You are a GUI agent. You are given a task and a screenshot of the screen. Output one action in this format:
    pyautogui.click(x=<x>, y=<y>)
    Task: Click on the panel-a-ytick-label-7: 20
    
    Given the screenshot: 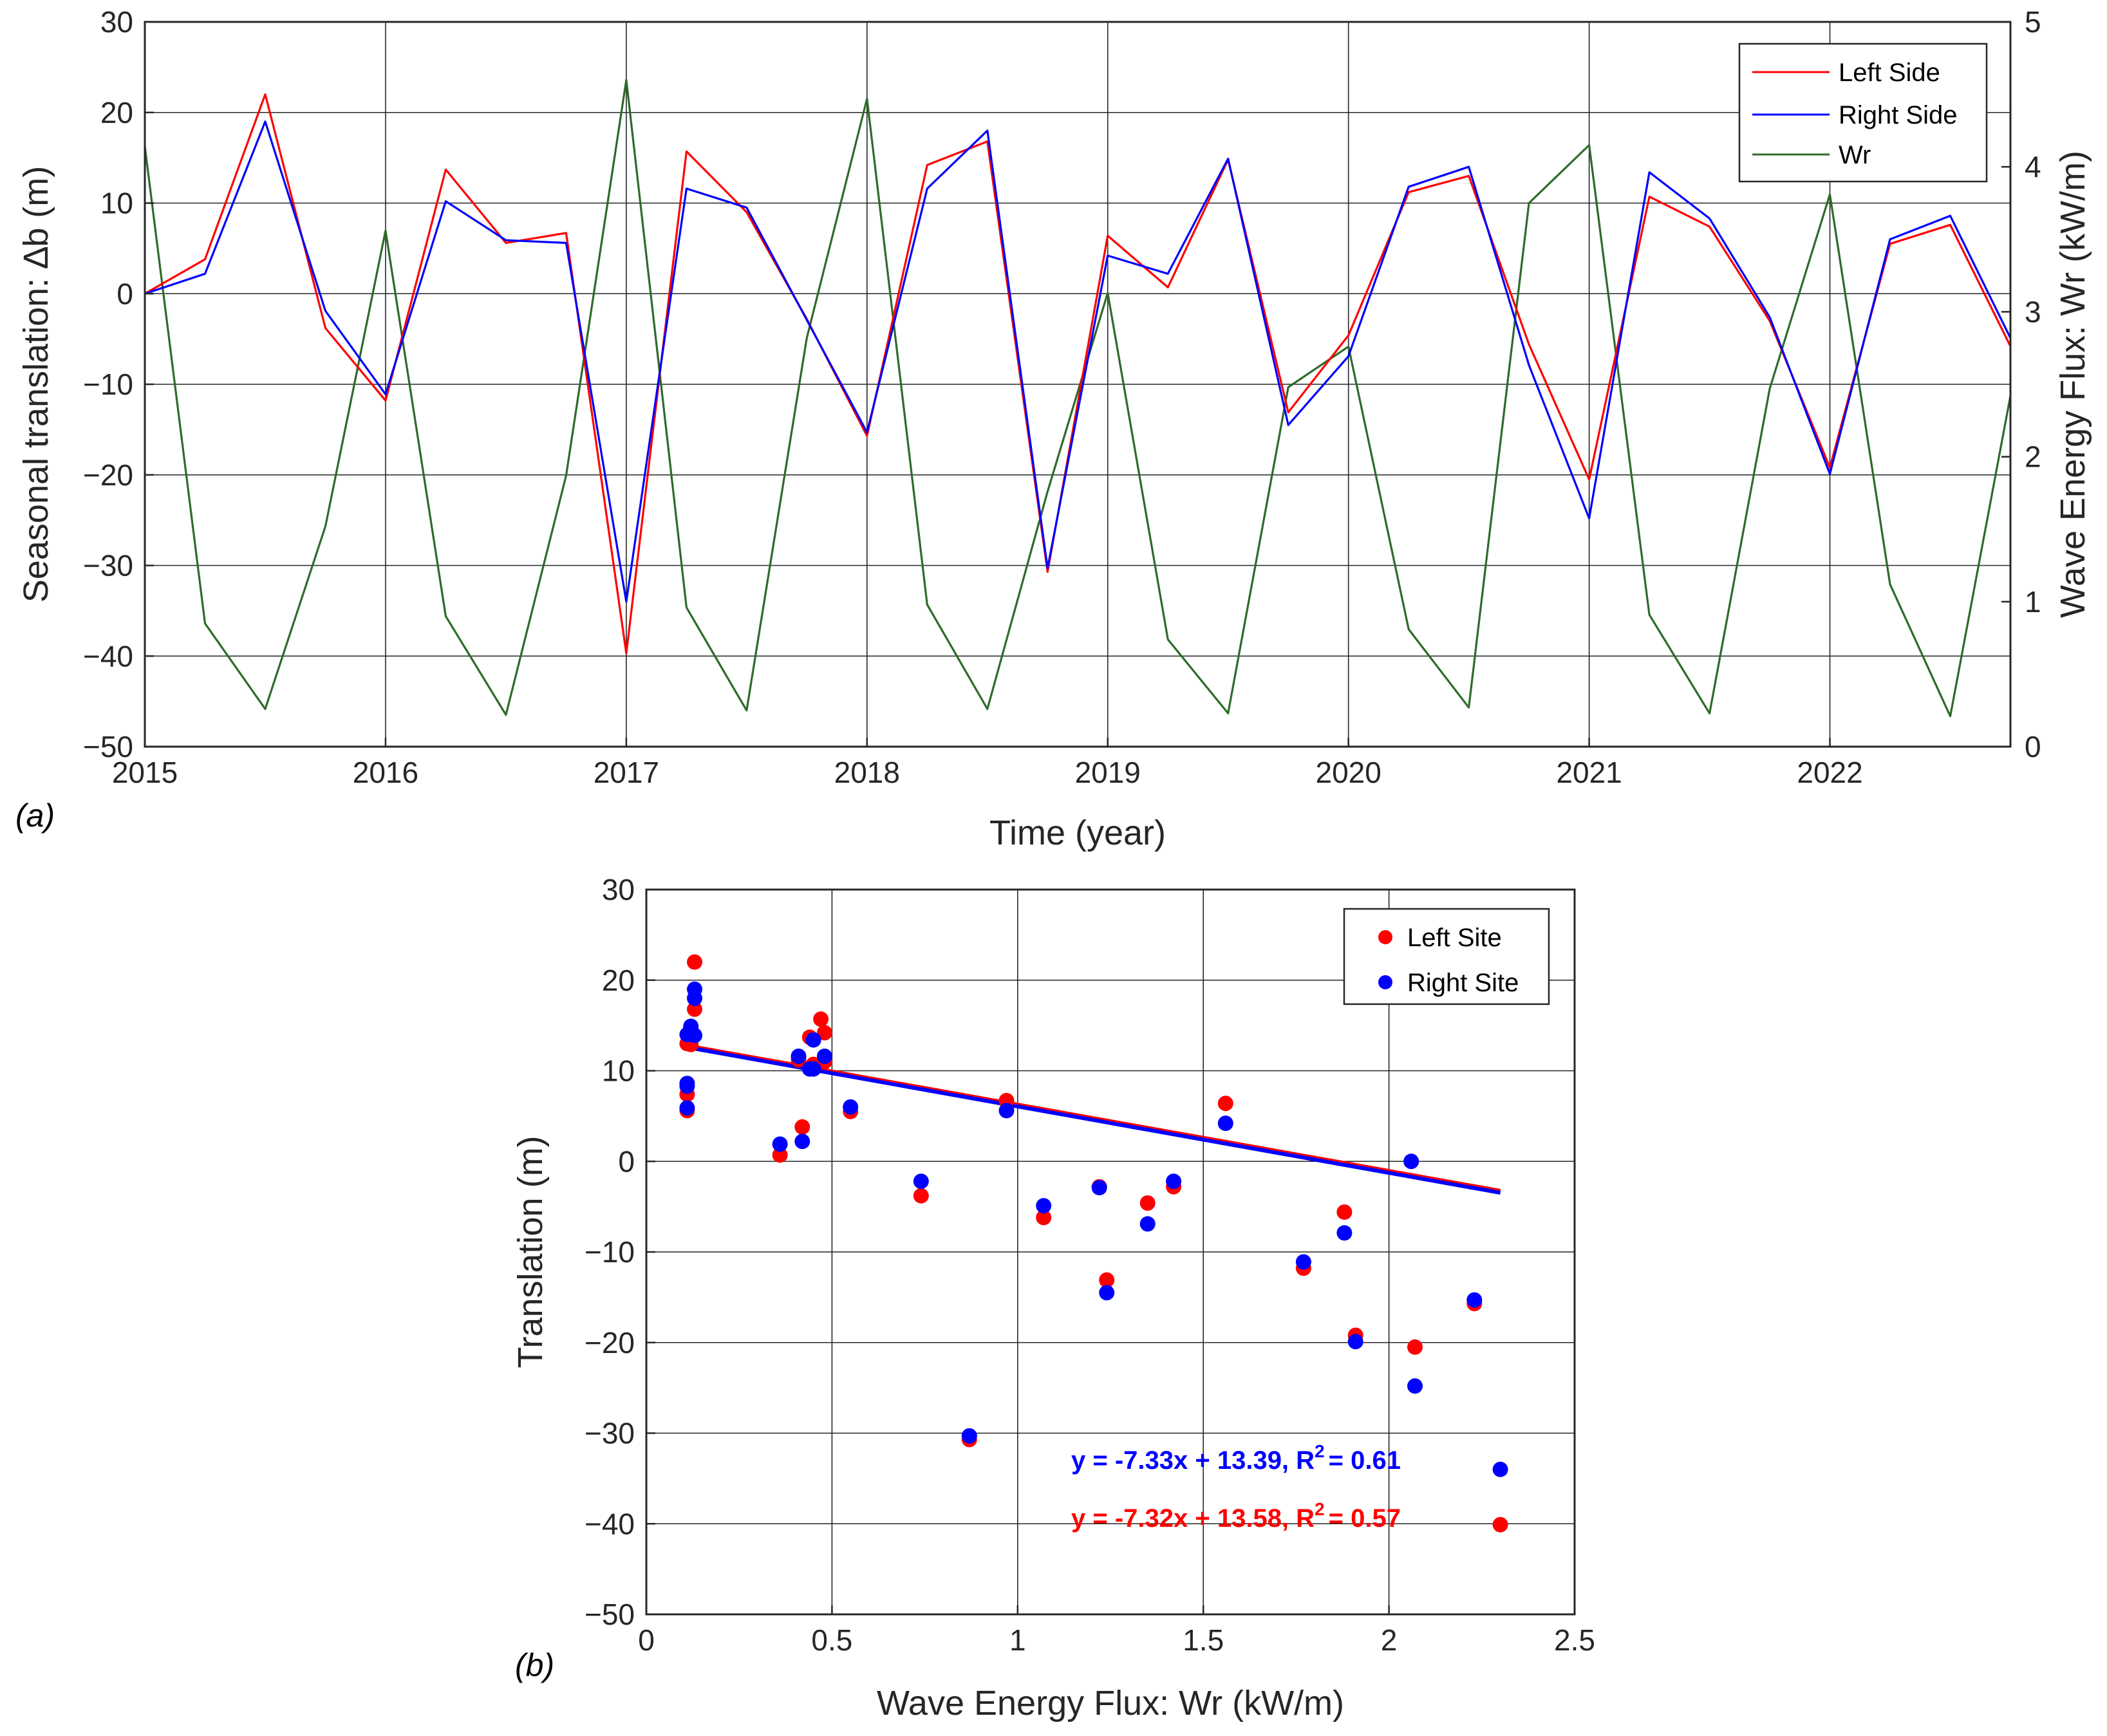 What is the action you would take?
    pyautogui.click(x=116, y=112)
    